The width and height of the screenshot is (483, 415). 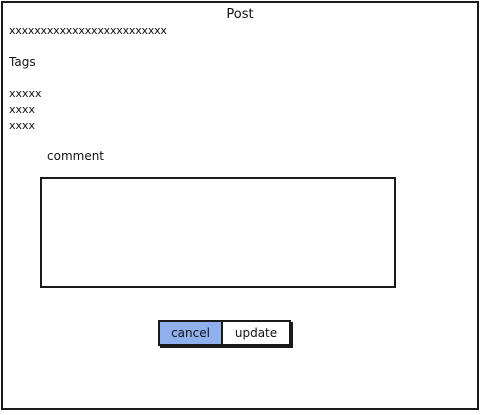 What do you see at coordinates (22, 62) in the screenshot?
I see `tags-label: Tags` at bounding box center [22, 62].